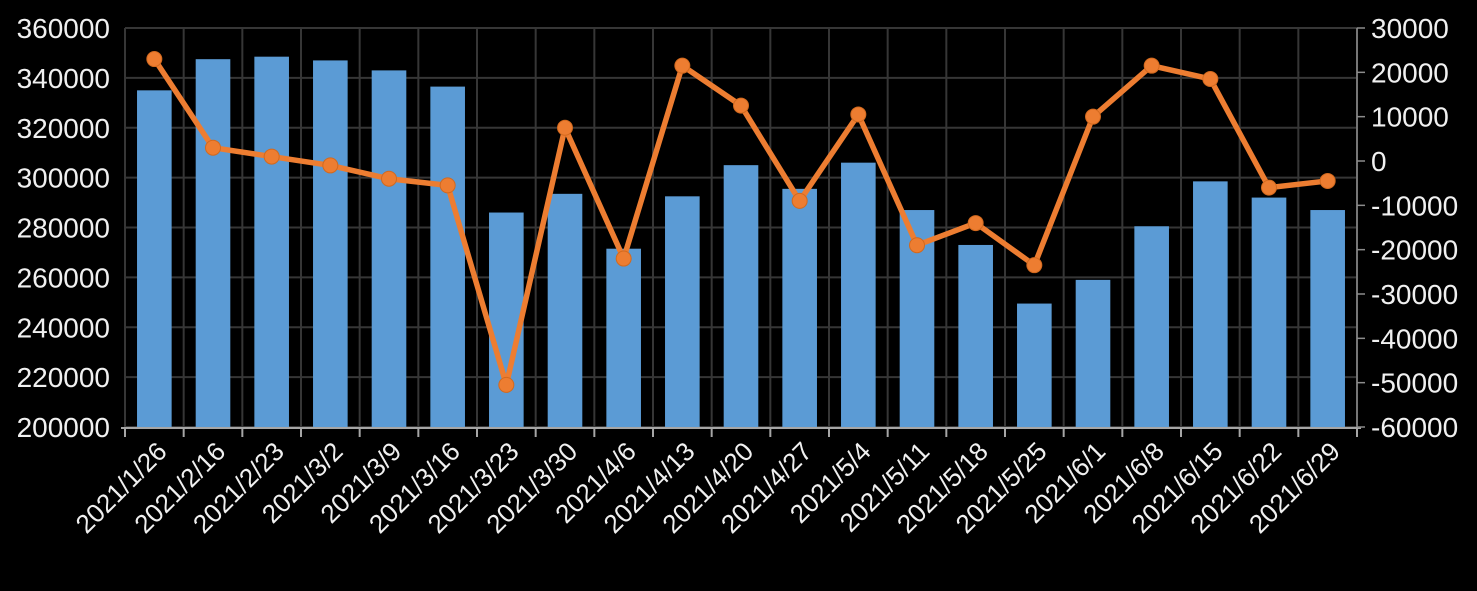 The height and width of the screenshot is (591, 1477). I want to click on y-axis-right-label: 20000, so click(1410, 72).